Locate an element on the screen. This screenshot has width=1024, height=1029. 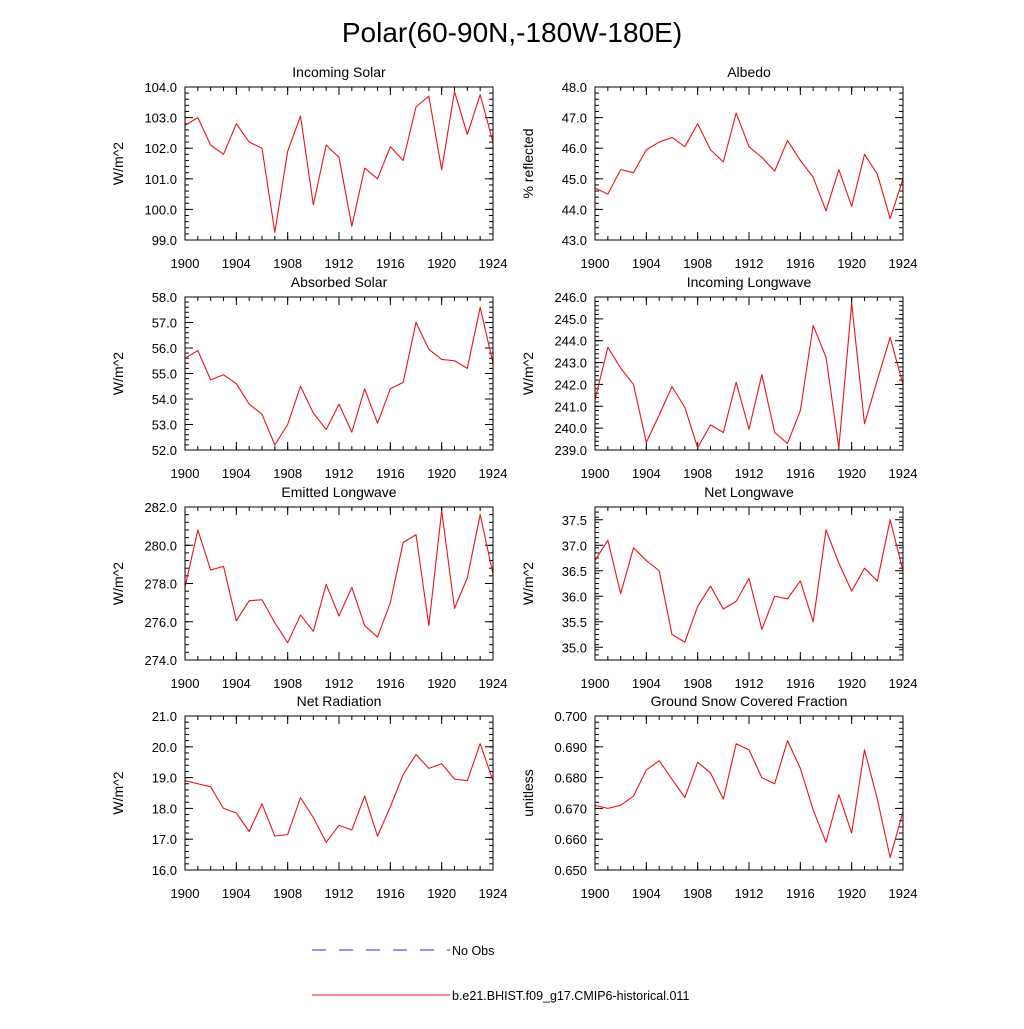
y-tick-label: 100.0 is located at coordinates (160, 209).